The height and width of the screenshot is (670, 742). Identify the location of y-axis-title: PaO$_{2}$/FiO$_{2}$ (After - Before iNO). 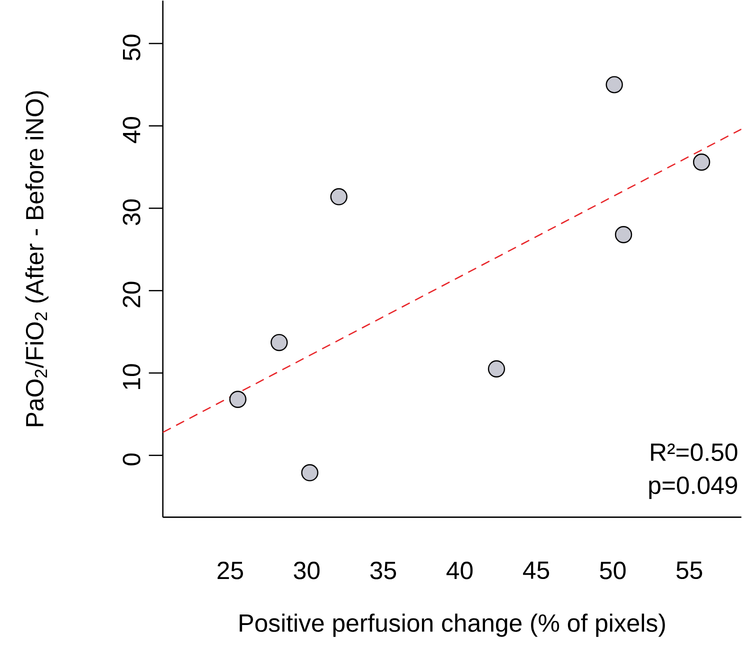
(36, 258).